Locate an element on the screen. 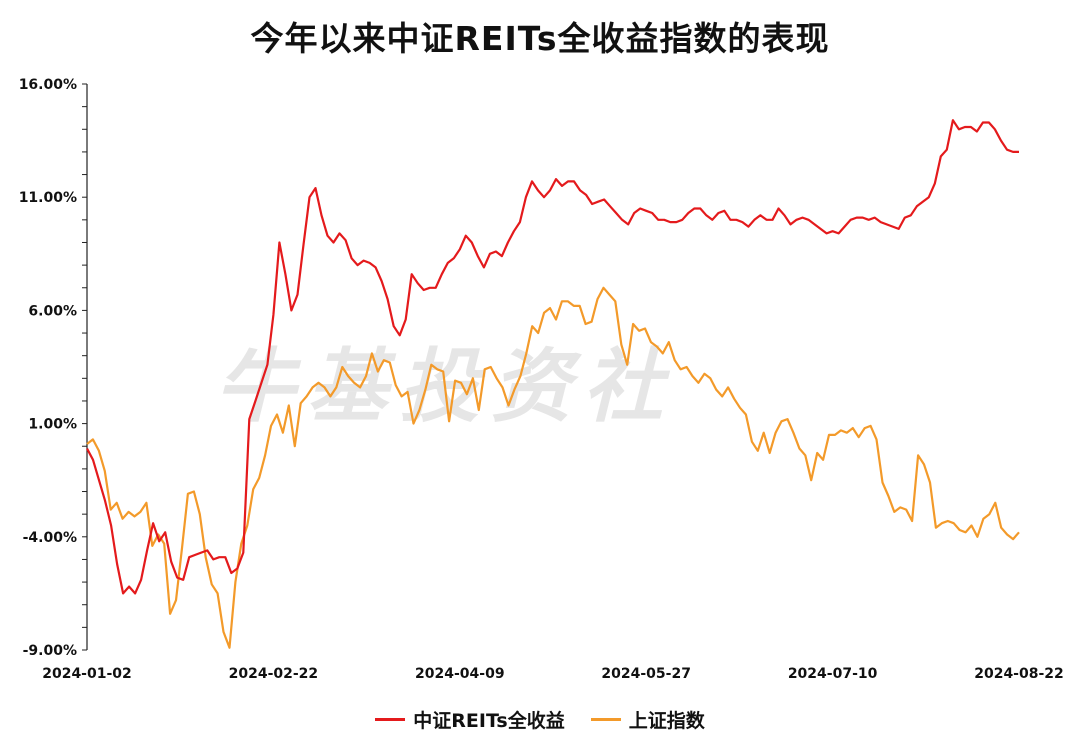 The height and width of the screenshot is (751, 1080). legend-label-reits: 中证REITs全收益 is located at coordinates (489, 721).